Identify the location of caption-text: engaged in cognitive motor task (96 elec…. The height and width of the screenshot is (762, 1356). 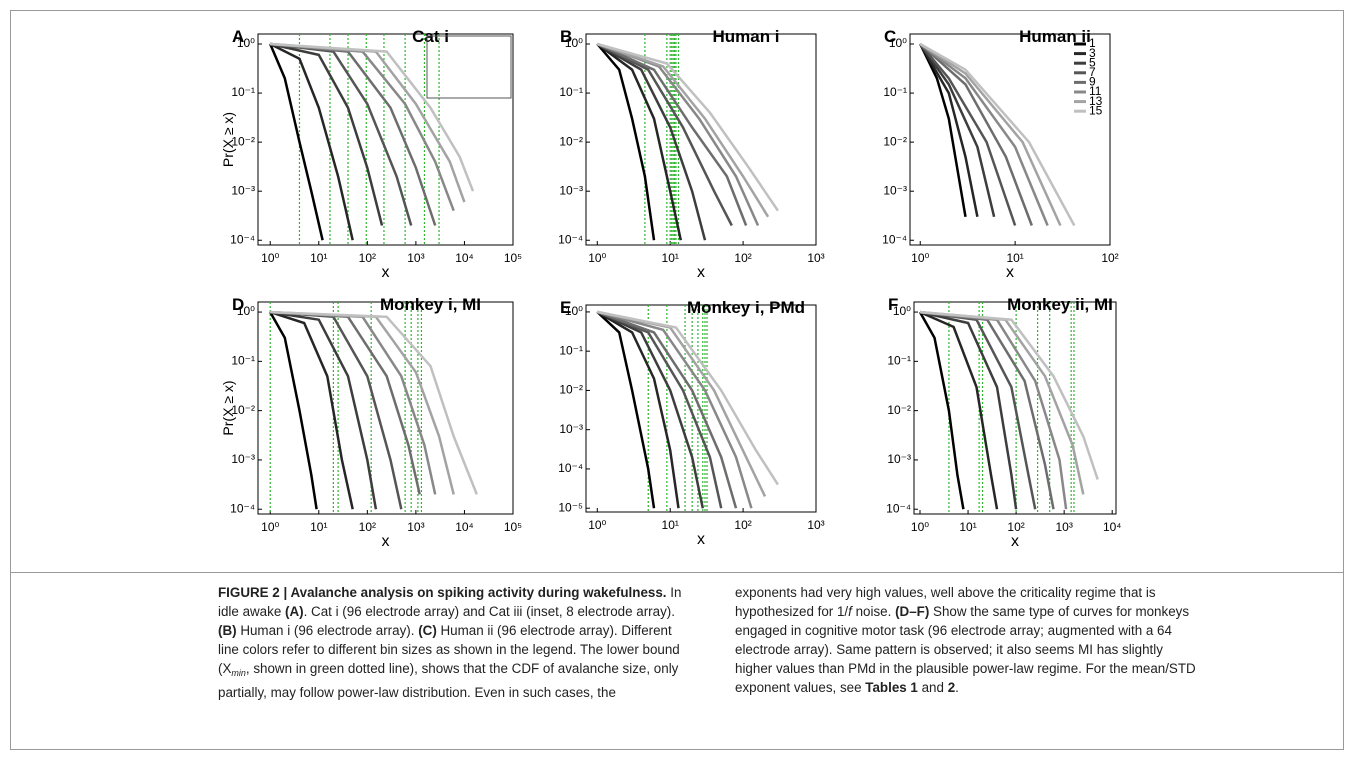
(953, 630).